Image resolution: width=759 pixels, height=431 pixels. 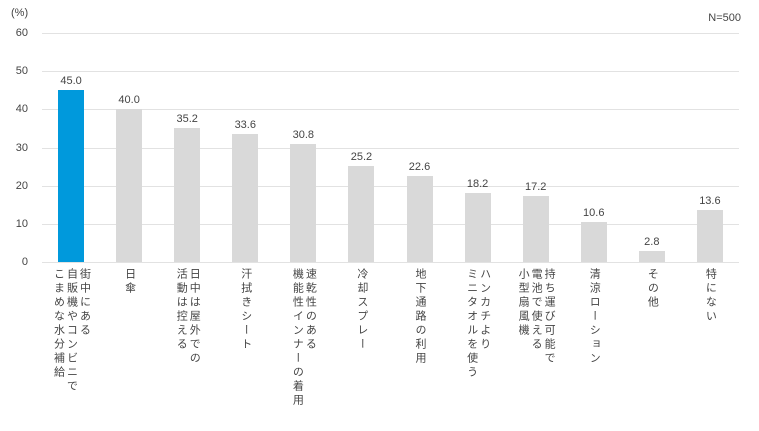 I want to click on category-label: 日中は屋外での 活動は控える, so click(x=188, y=317).